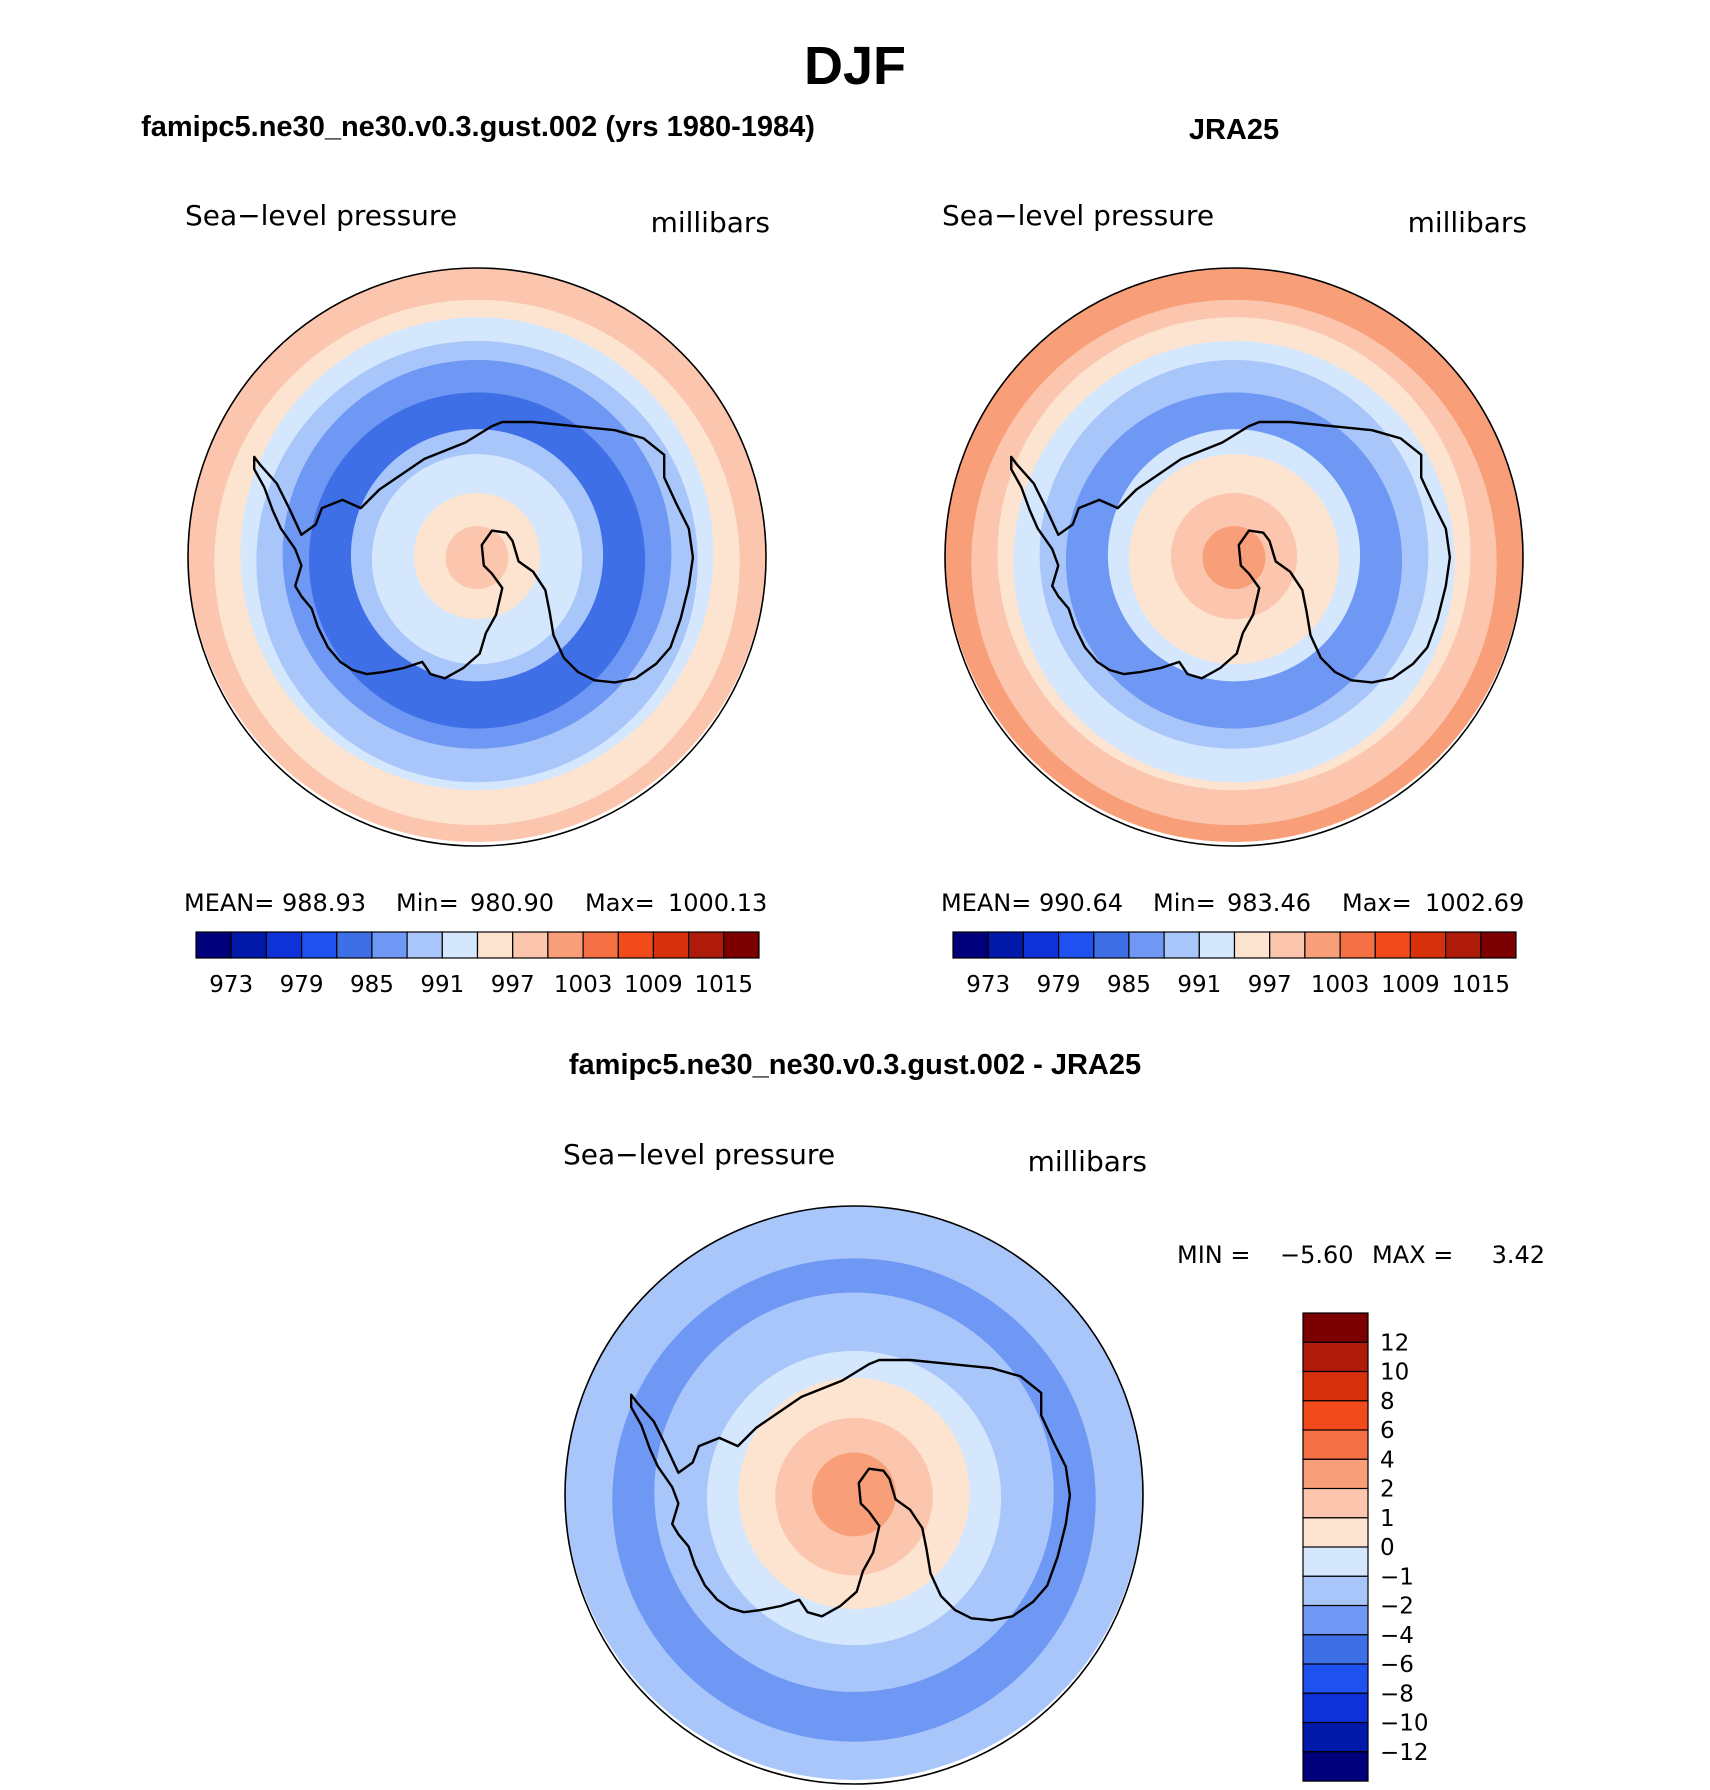 The width and height of the screenshot is (1710, 1790). What do you see at coordinates (302, 985) in the screenshot?
I see `panel-model-colorbar-tick-1: 979` at bounding box center [302, 985].